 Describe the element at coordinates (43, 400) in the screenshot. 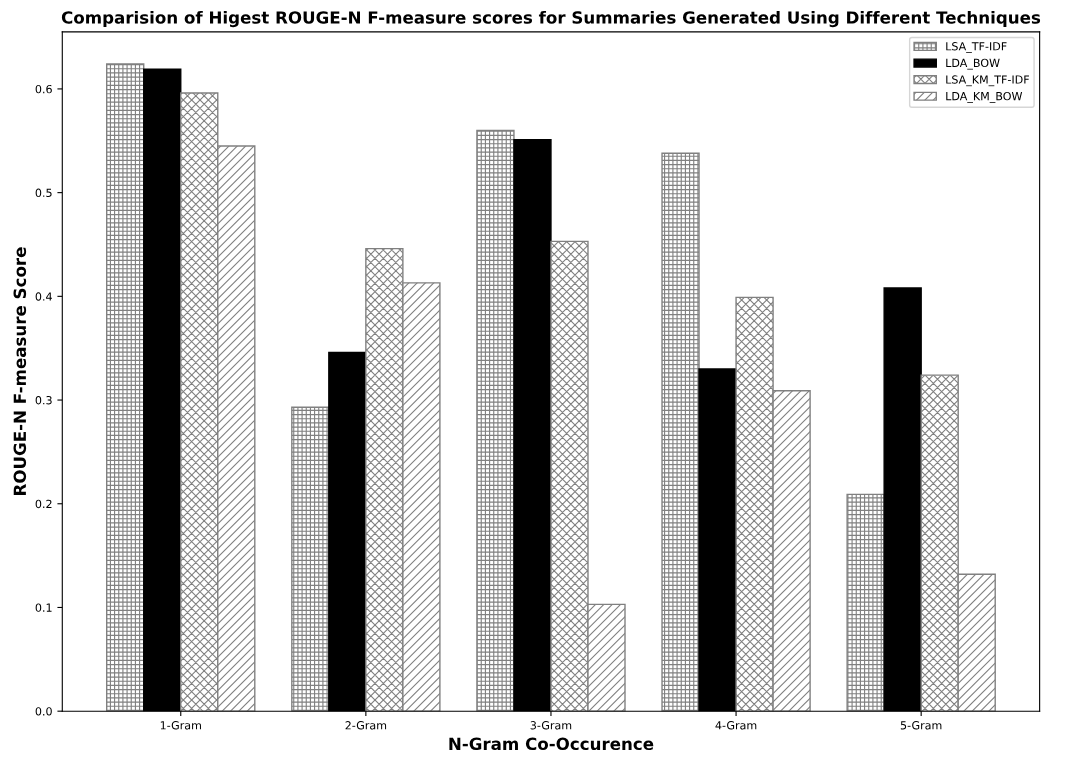

I see `y-tick-label: 0.3` at that location.